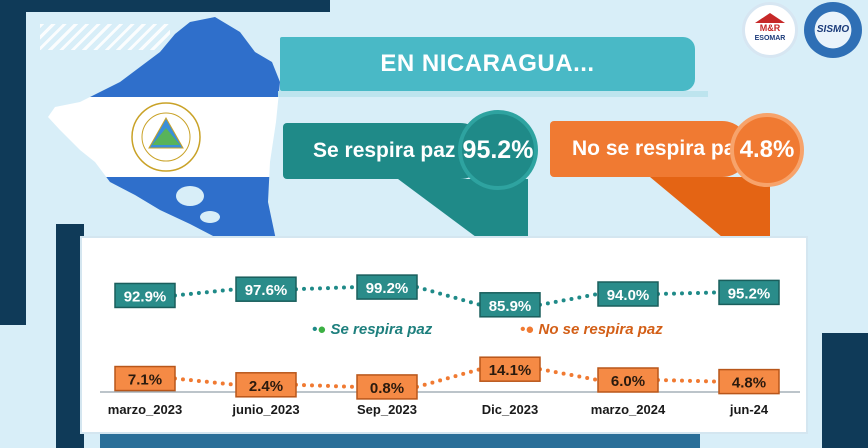 The width and height of the screenshot is (868, 448). I want to click on sismo-logo-text: SISMO, so click(833, 29).